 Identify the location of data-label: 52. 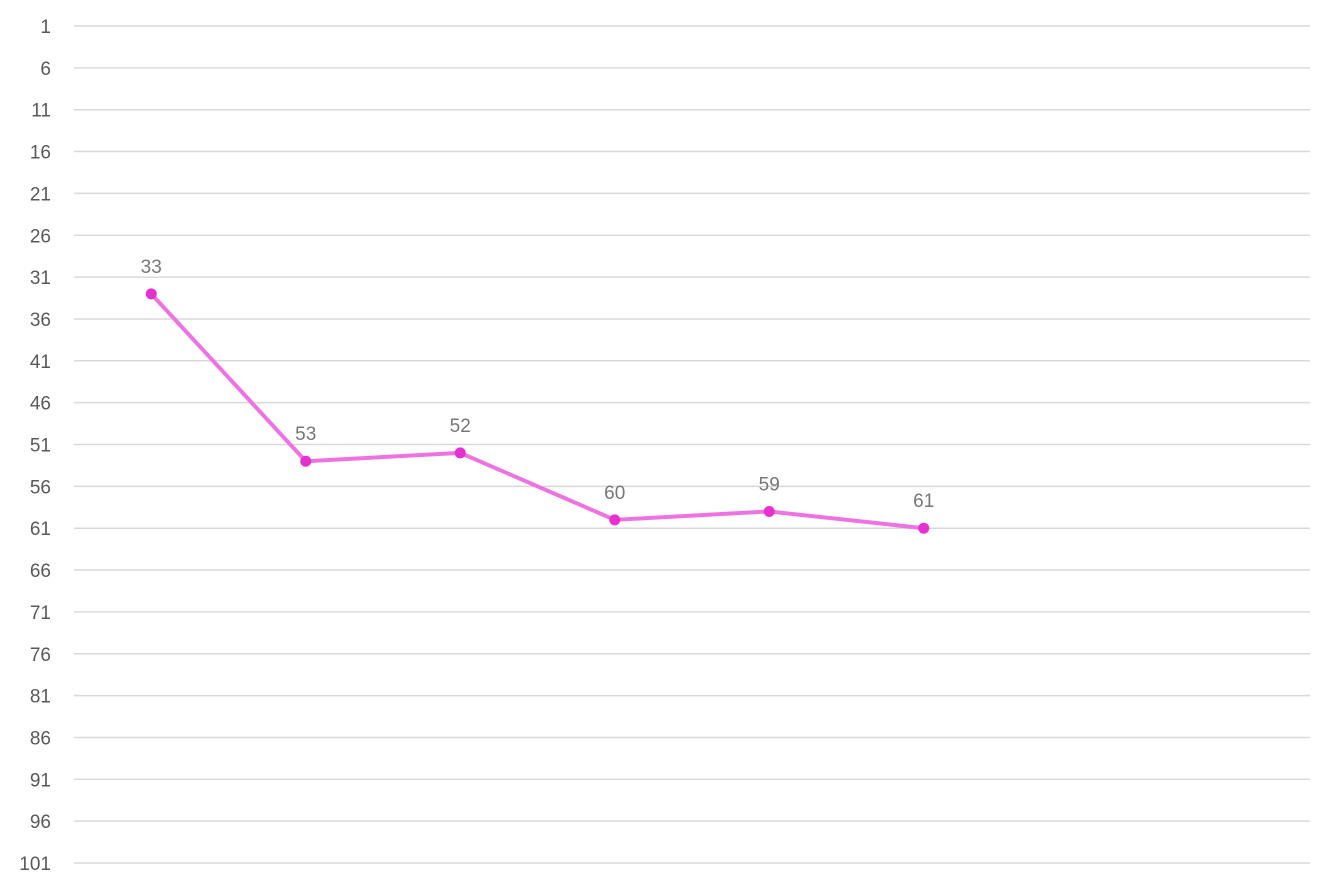
(460, 426).